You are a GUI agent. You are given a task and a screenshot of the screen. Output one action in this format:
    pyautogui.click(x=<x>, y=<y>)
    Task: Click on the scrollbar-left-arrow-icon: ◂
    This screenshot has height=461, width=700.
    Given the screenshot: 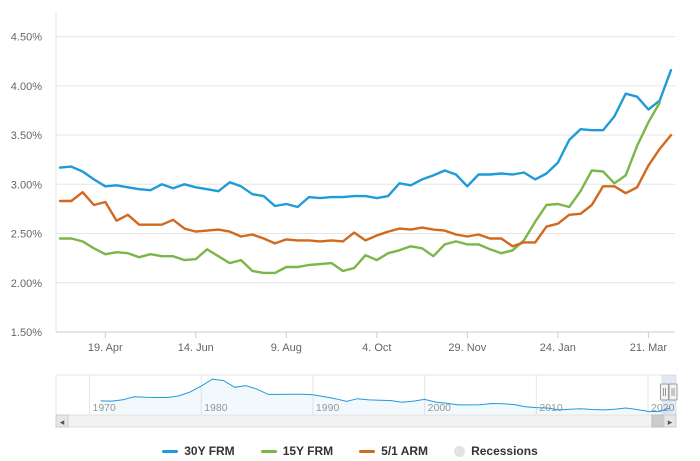 What is the action you would take?
    pyautogui.click(x=62, y=422)
    